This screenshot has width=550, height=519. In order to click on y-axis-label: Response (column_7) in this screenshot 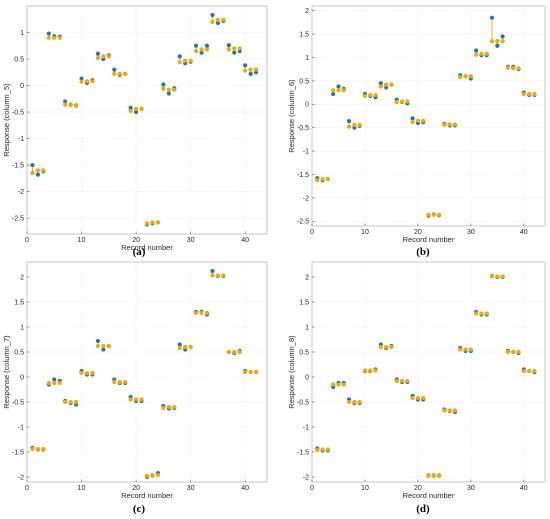, I will do `click(6, 372)`.